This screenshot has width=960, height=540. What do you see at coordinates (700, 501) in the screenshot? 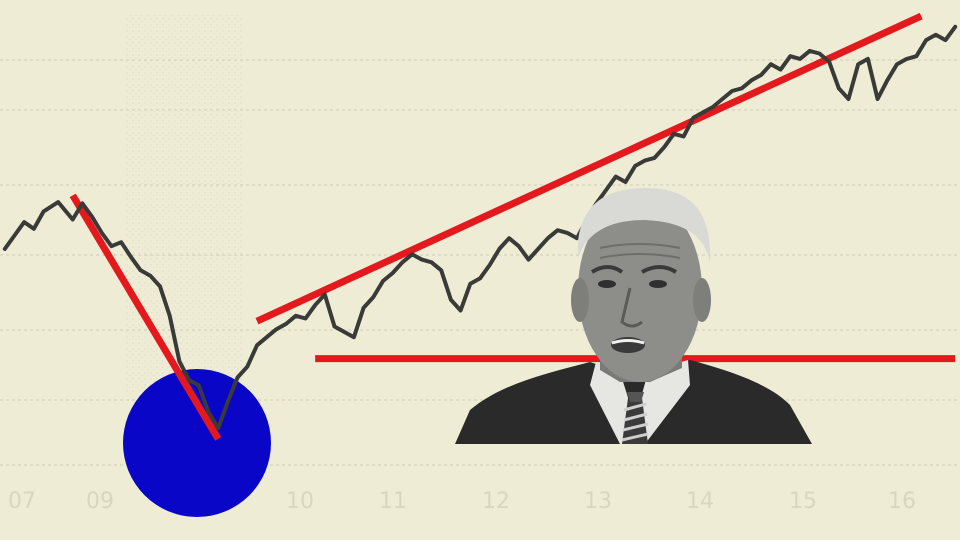
I see `x-tick-label: 14` at bounding box center [700, 501].